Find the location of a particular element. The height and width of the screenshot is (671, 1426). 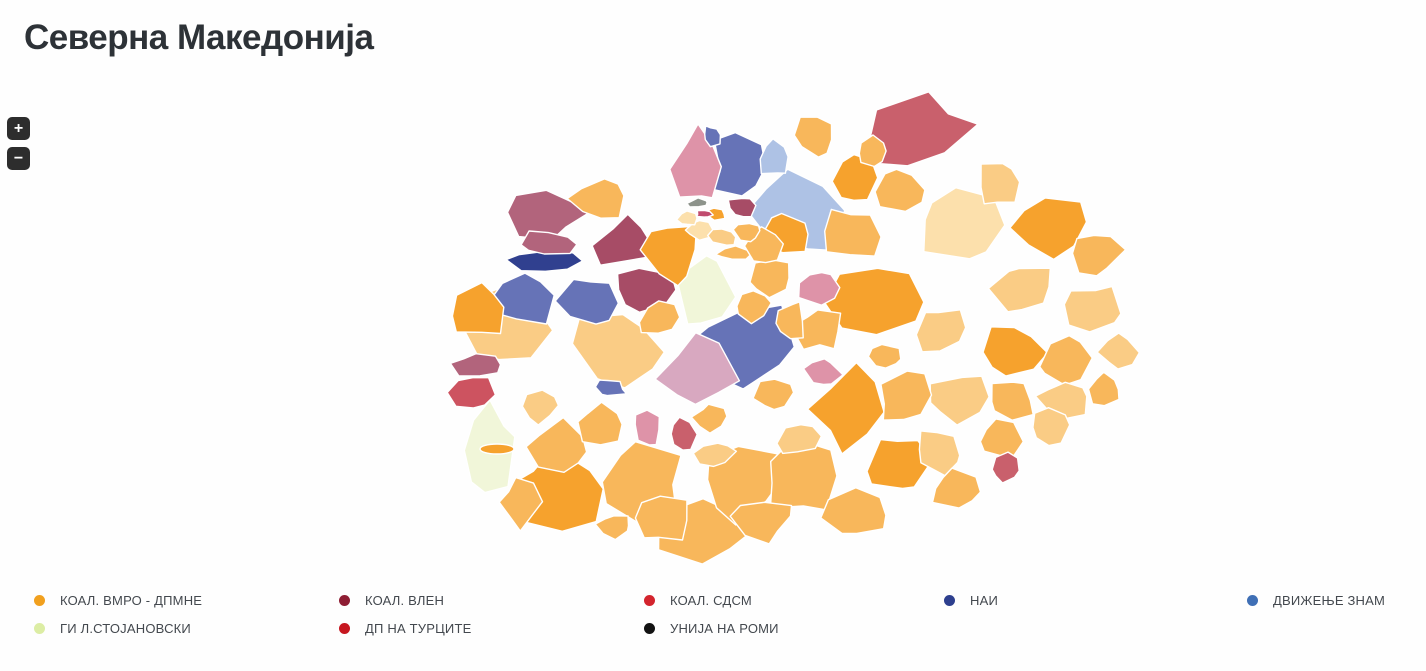

legend-item-vmro-dpmne: КОАЛ. ВМРО - ДПМНЕ is located at coordinates (118, 600).